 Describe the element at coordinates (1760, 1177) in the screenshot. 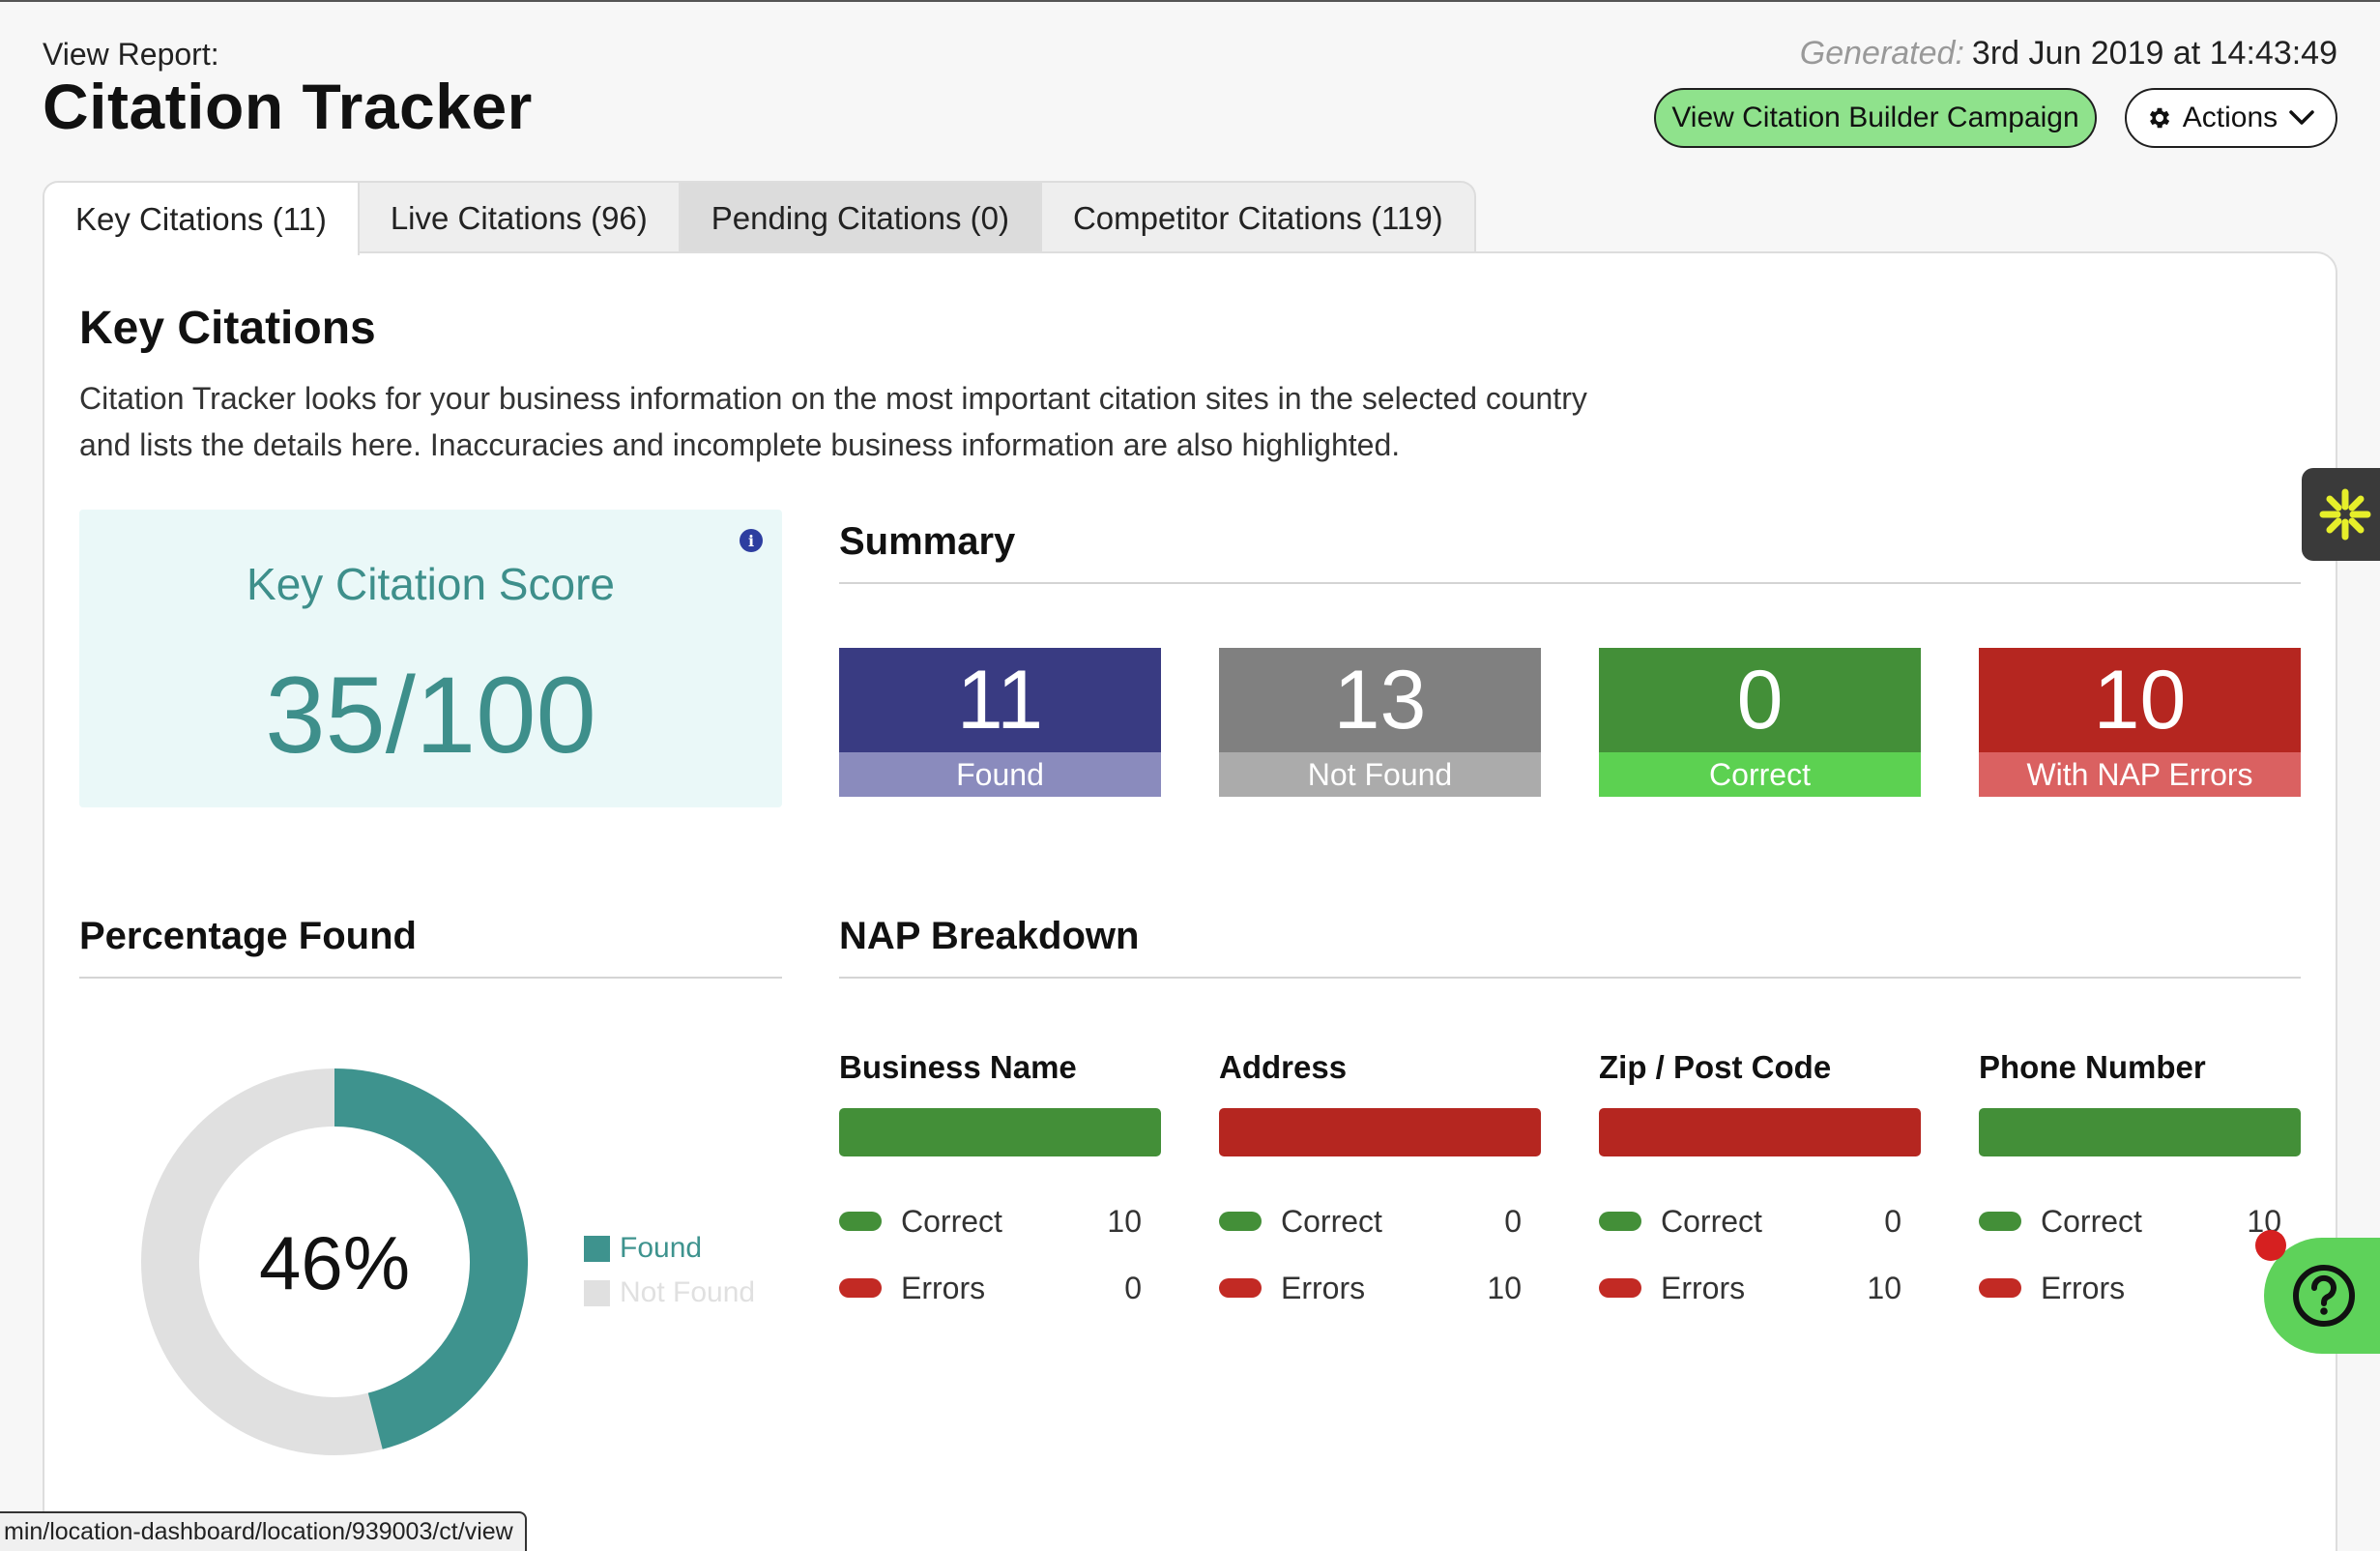

I see `nap-column-zip-post-code: Zip / Post Code Correct 0 Errors 10` at that location.